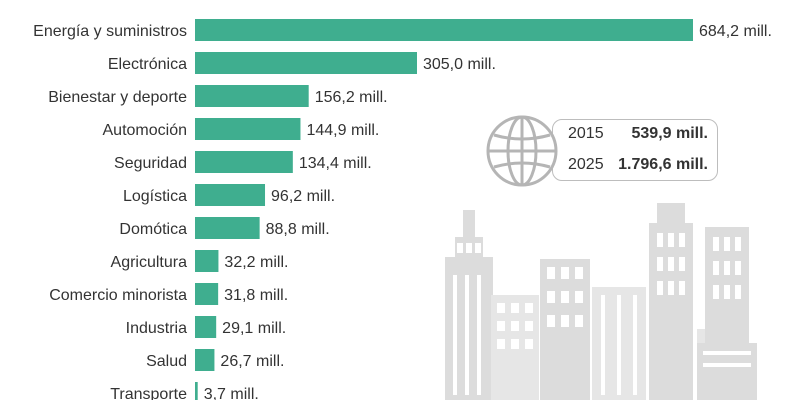 This screenshot has width=800, height=400. I want to click on value-label: 684,2 mill., so click(735, 31).